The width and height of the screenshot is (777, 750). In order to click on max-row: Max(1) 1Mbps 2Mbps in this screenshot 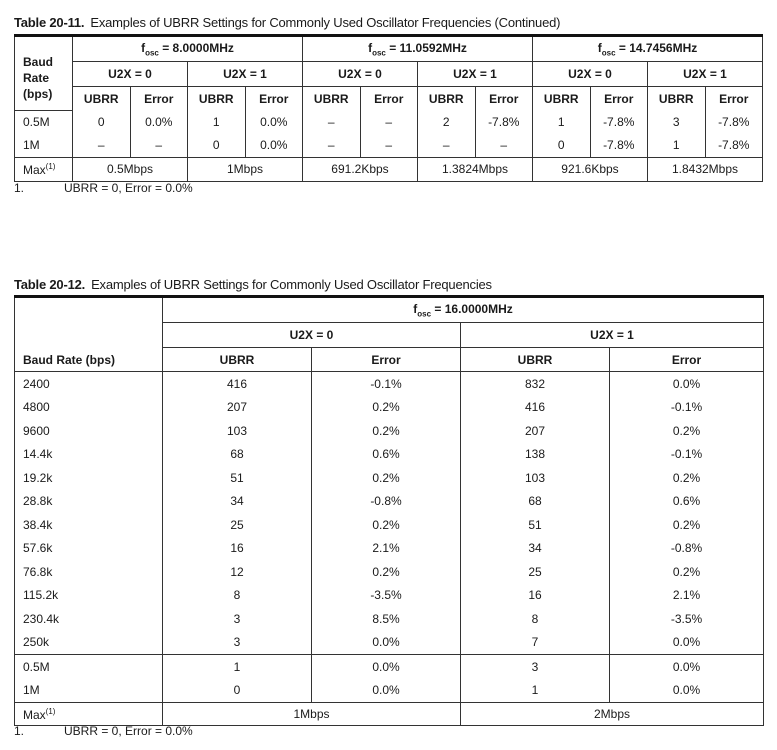, I will do `click(389, 714)`.